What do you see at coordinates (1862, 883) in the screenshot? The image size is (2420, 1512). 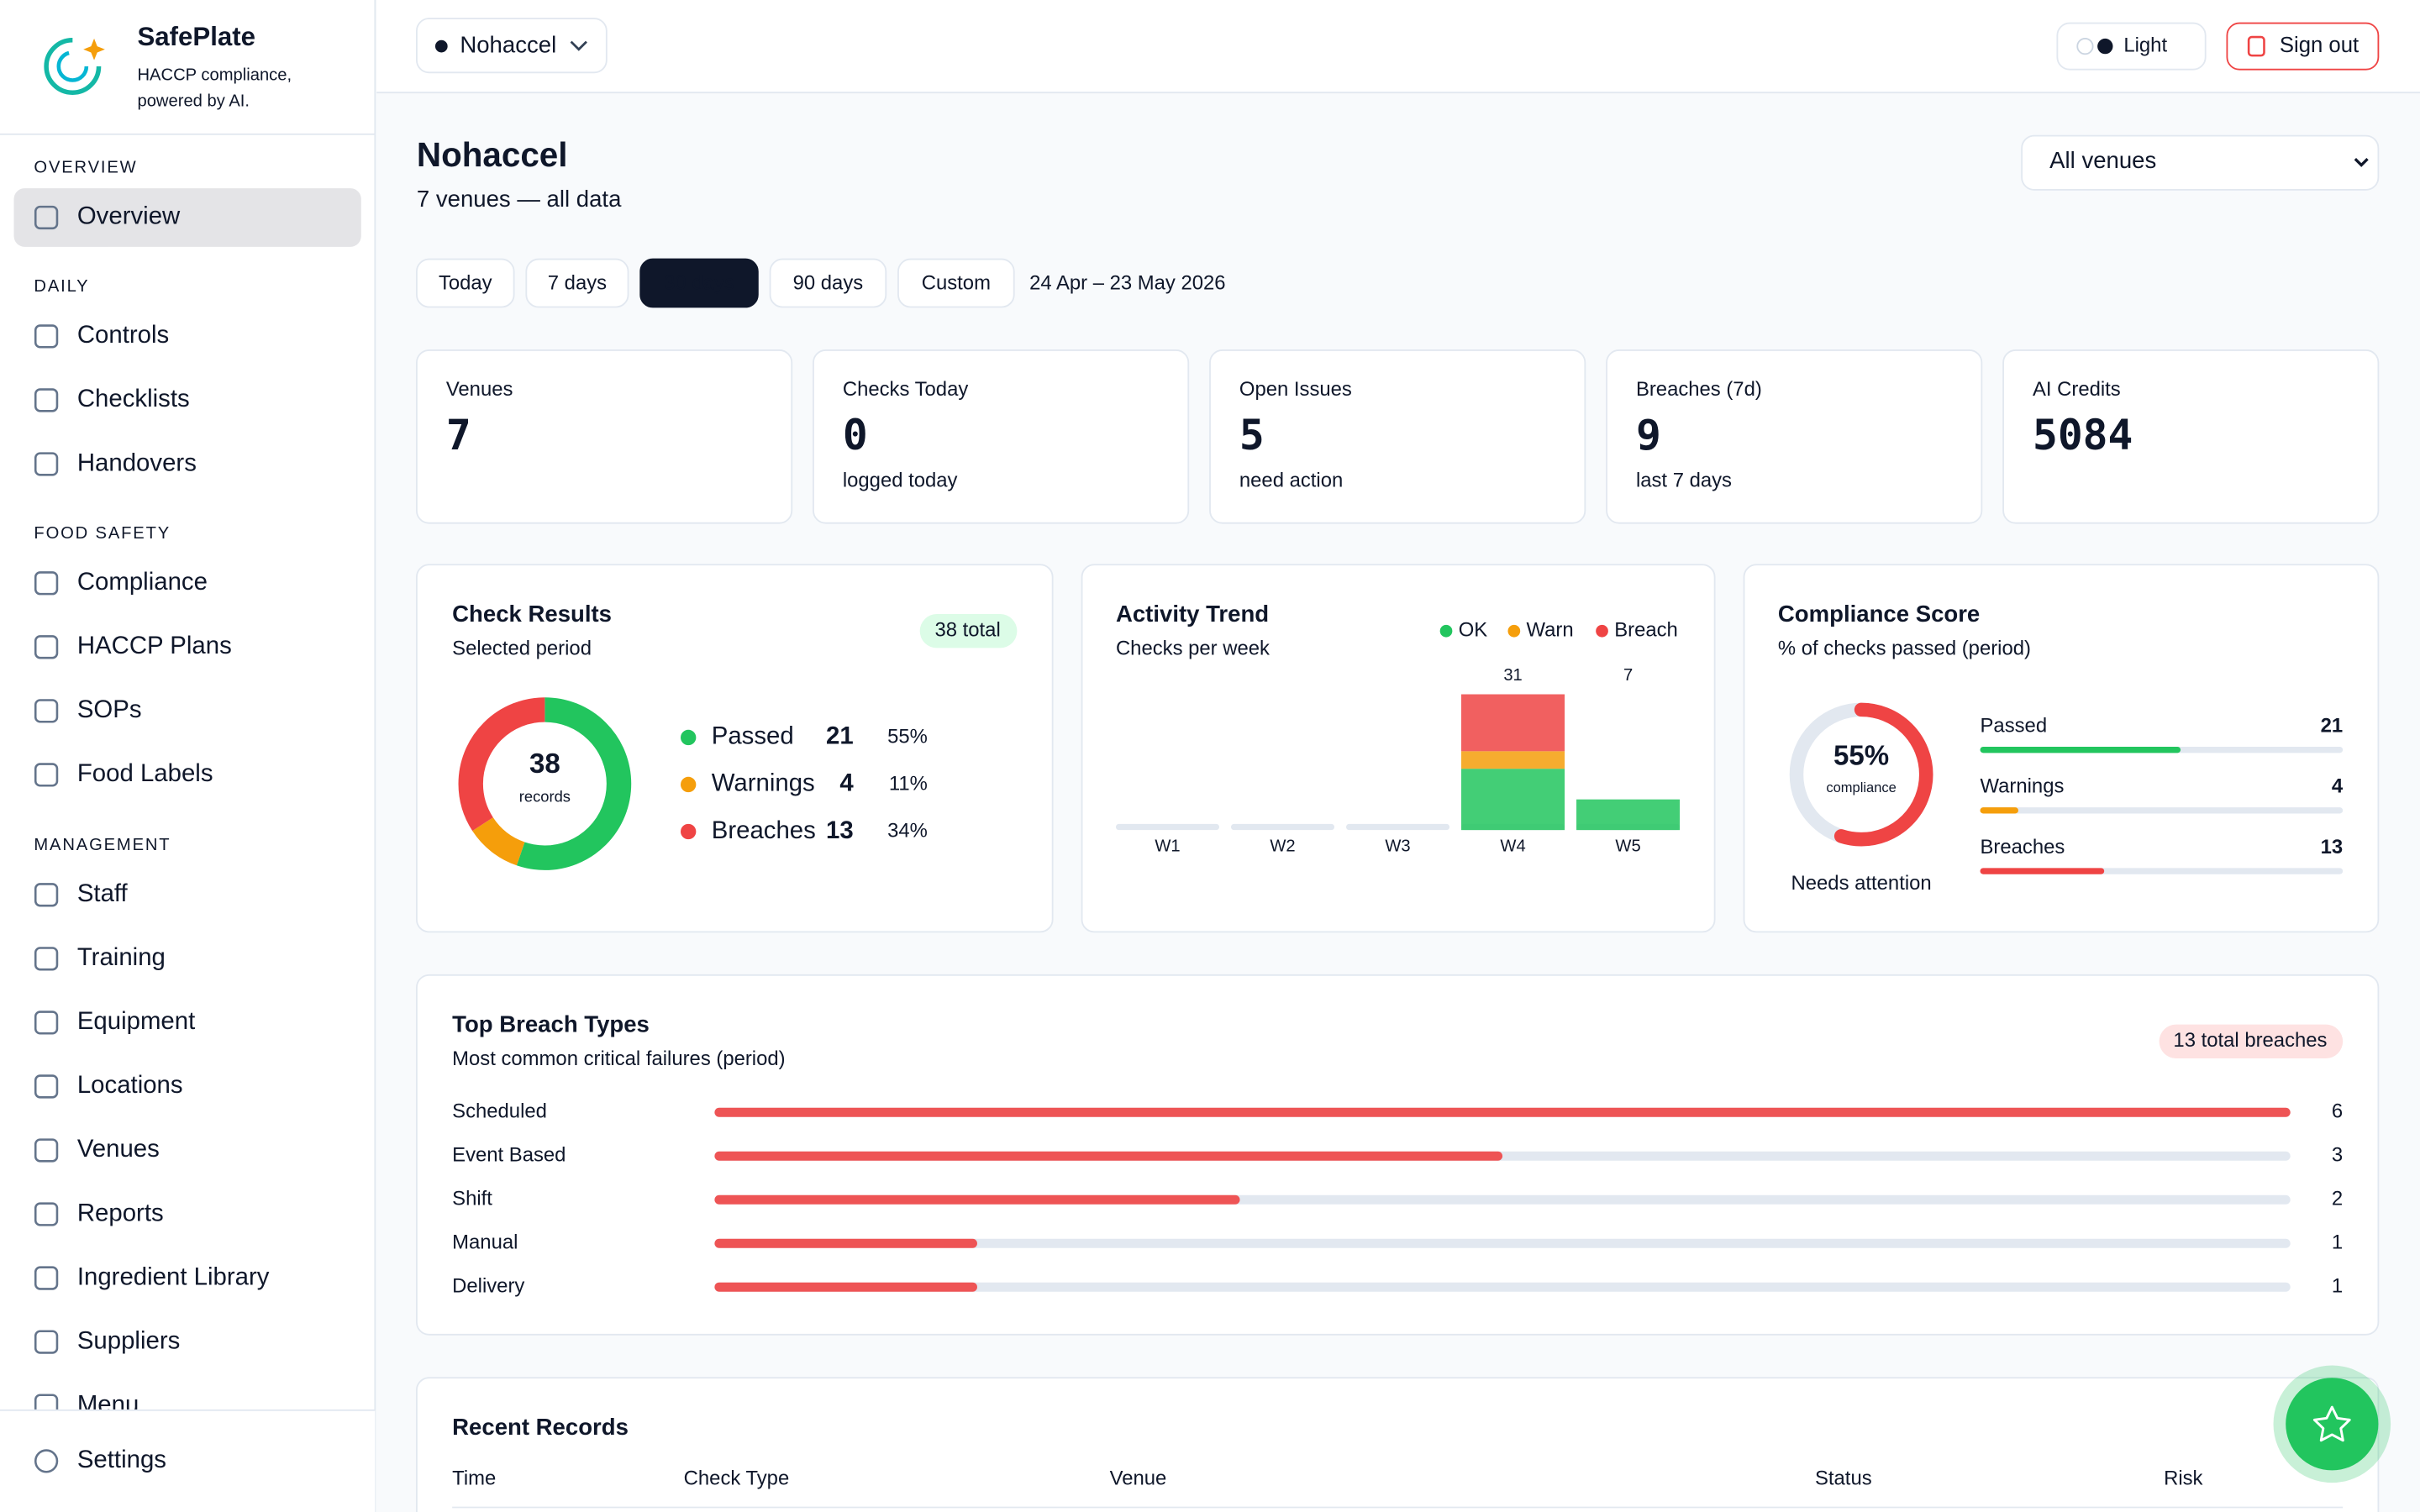 I see `status: Needs attention` at bounding box center [1862, 883].